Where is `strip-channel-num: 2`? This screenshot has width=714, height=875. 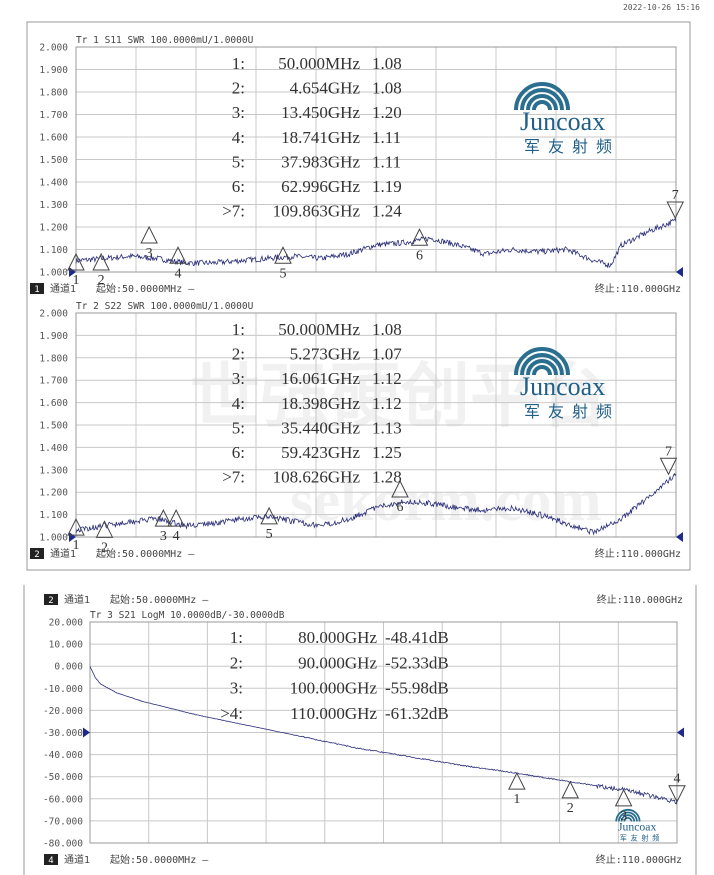
strip-channel-num: 2 is located at coordinates (50, 601).